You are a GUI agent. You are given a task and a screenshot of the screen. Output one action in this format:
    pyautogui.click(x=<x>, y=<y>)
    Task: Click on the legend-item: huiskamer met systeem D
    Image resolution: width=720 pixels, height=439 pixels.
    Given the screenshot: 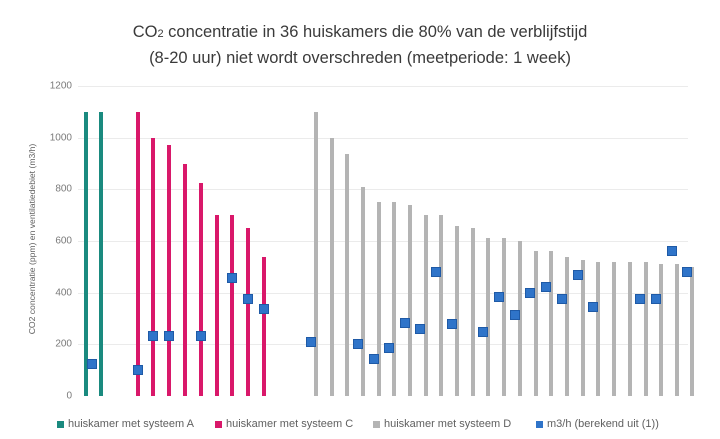 What is the action you would take?
    pyautogui.click(x=442, y=424)
    